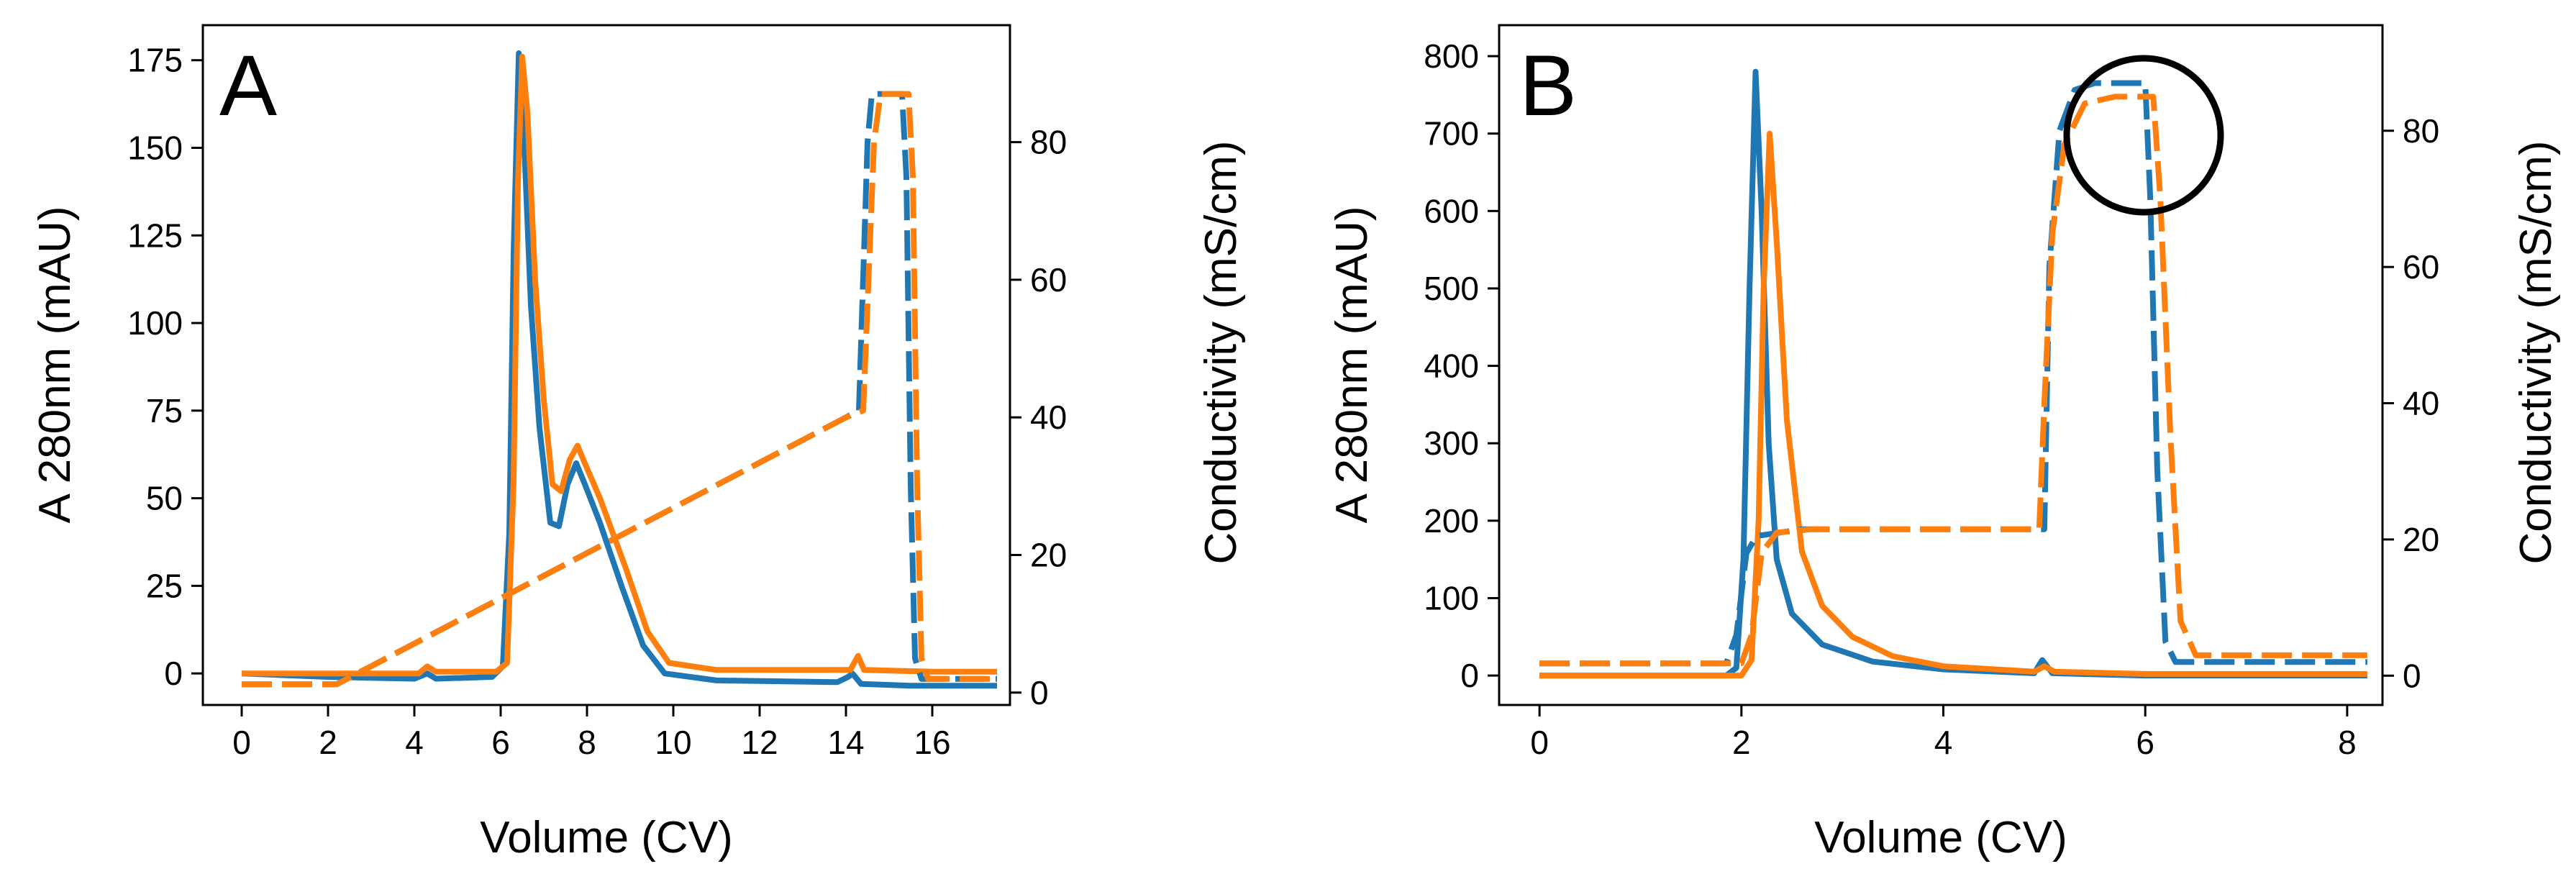 This screenshot has height=892, width=2576. What do you see at coordinates (155, 323) in the screenshot?
I see `panel-a-y-tick-label-4: 100` at bounding box center [155, 323].